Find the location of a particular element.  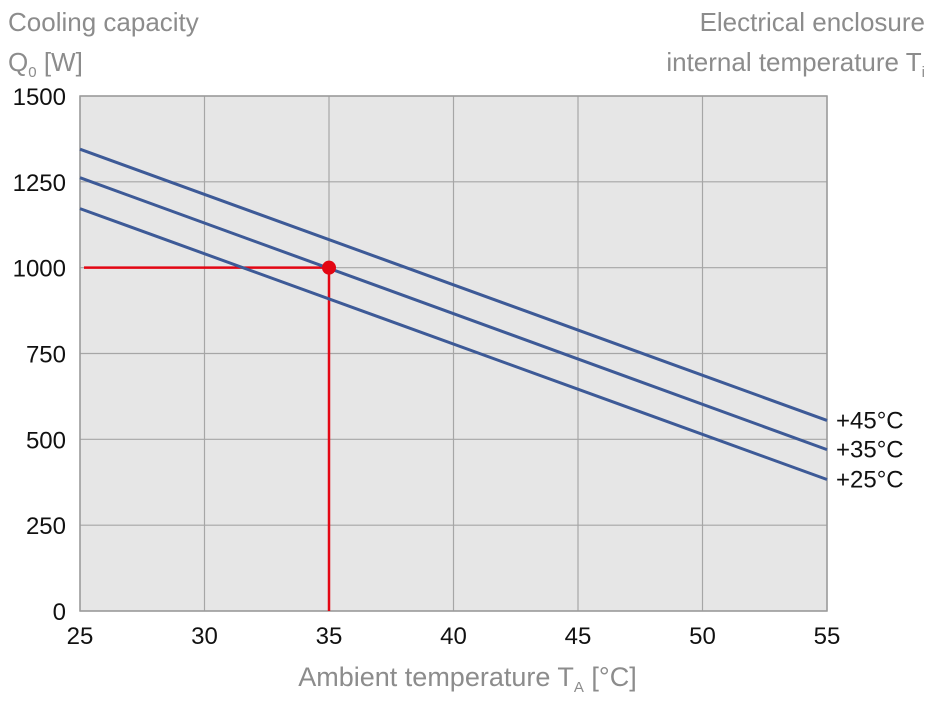

y-axis-symbol-sub: 0 is located at coordinates (32, 72).